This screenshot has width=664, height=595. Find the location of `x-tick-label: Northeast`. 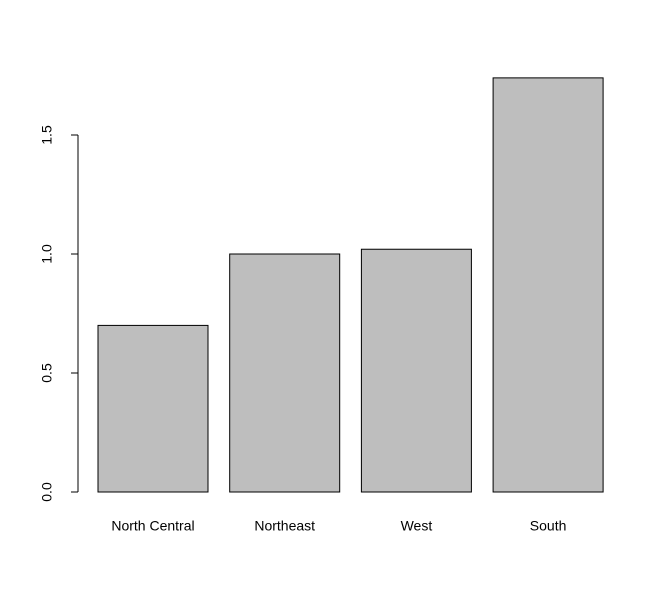

x-tick-label: Northeast is located at coordinates (284, 526).